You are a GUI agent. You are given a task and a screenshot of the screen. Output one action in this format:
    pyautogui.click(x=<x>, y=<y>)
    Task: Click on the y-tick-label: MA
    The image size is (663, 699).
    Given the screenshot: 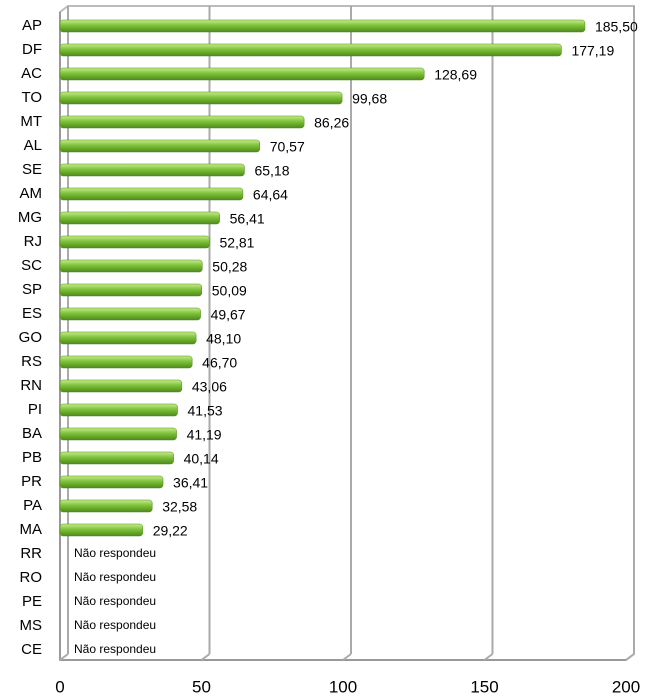 What is the action you would take?
    pyautogui.click(x=31, y=529)
    